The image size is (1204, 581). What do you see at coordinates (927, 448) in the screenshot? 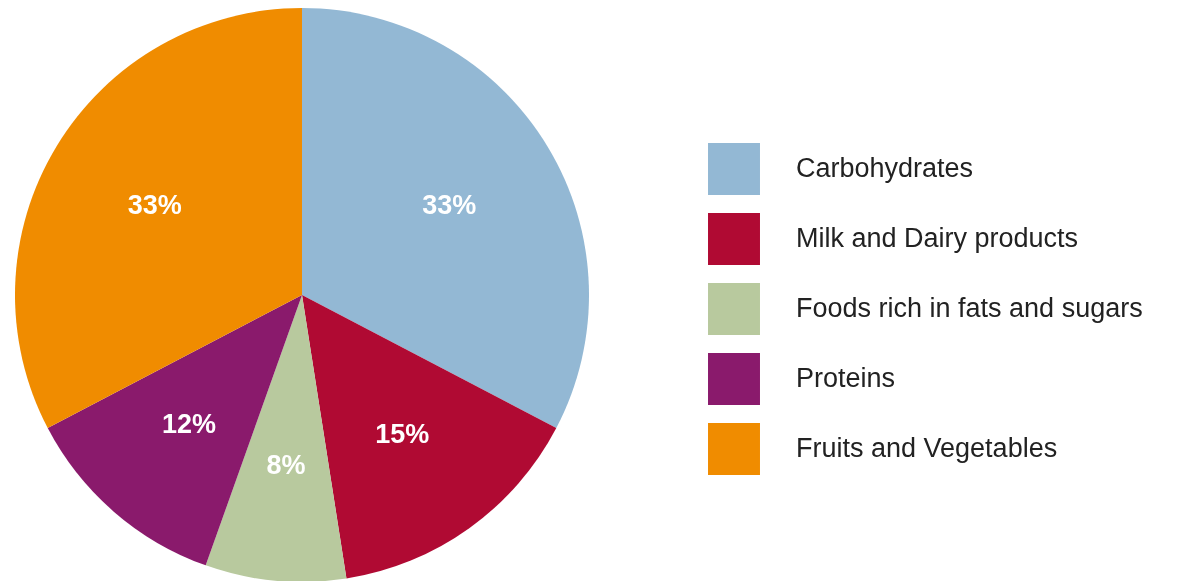
I see `legend-label: Fruits and Vegetables` at bounding box center [927, 448].